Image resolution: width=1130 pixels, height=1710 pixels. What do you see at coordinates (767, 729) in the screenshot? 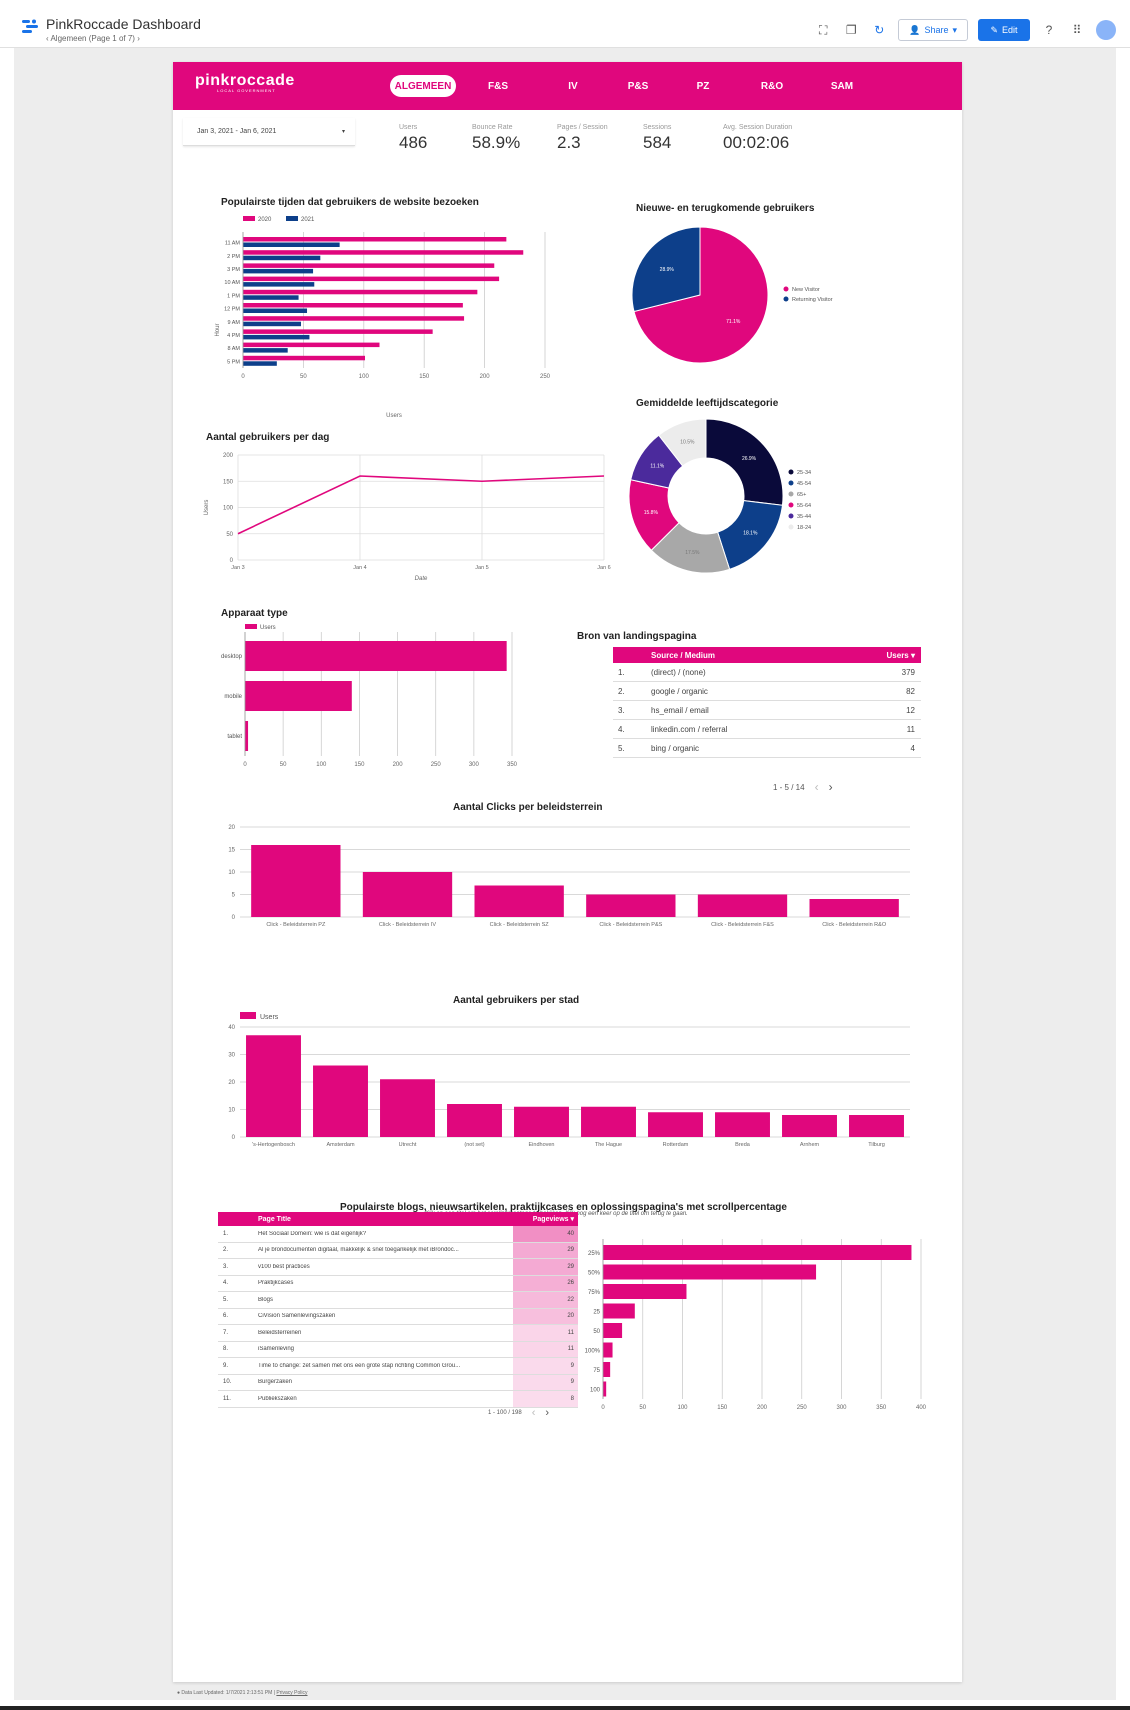
I see `table-row: 4. linkedin.com / referral 11` at bounding box center [767, 729].